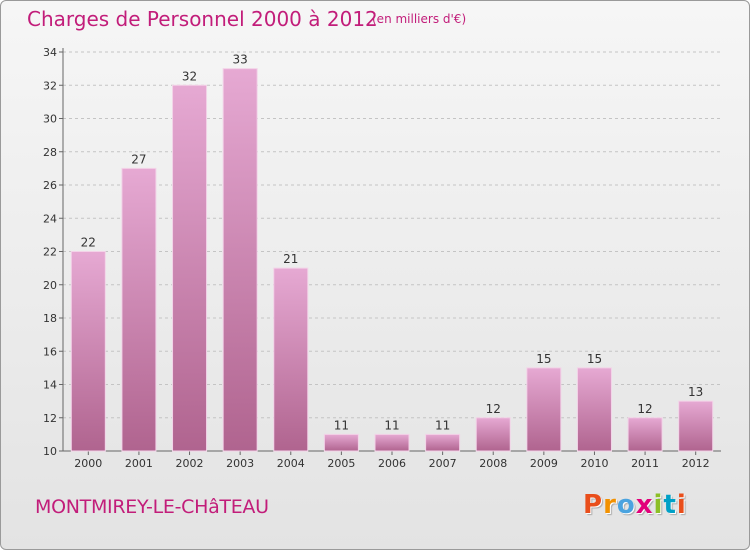 This screenshot has width=750, height=550. Describe the element at coordinates (442, 425) in the screenshot. I see `data-label-2007: 11` at that location.